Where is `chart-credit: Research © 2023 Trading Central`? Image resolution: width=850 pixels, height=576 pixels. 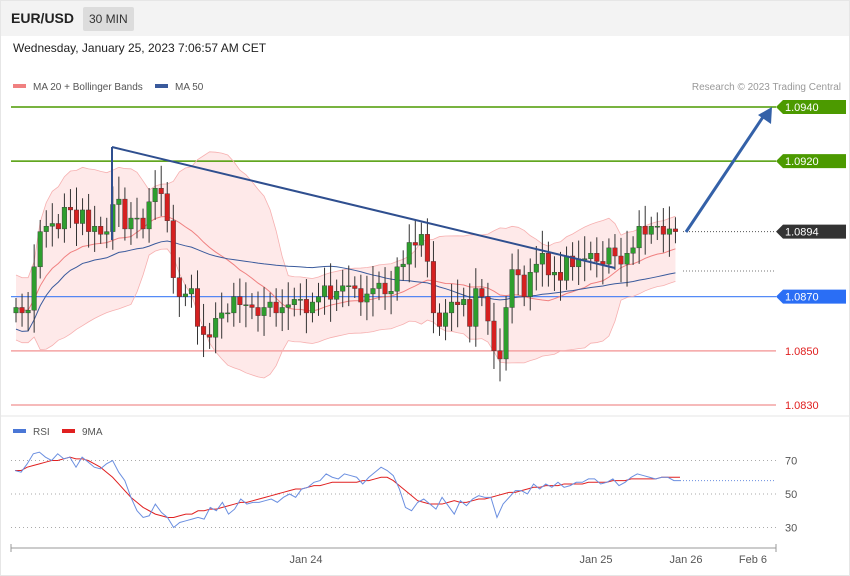
chart-credit: Research © 2023 Trading Central is located at coordinates (766, 87).